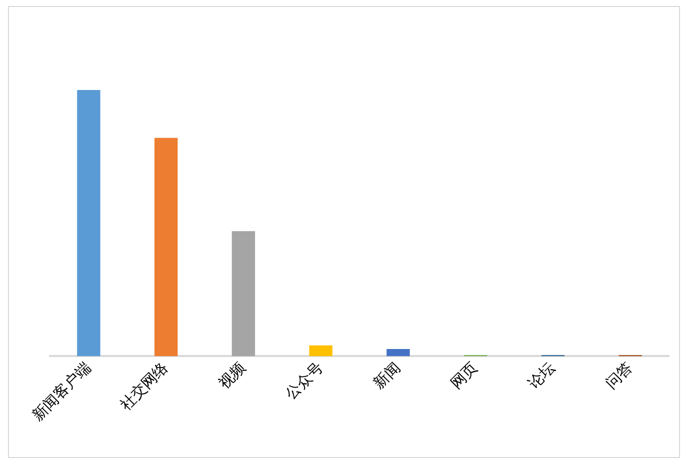  Describe the element at coordinates (464, 375) in the screenshot. I see `x-tick-label: 网页` at that location.